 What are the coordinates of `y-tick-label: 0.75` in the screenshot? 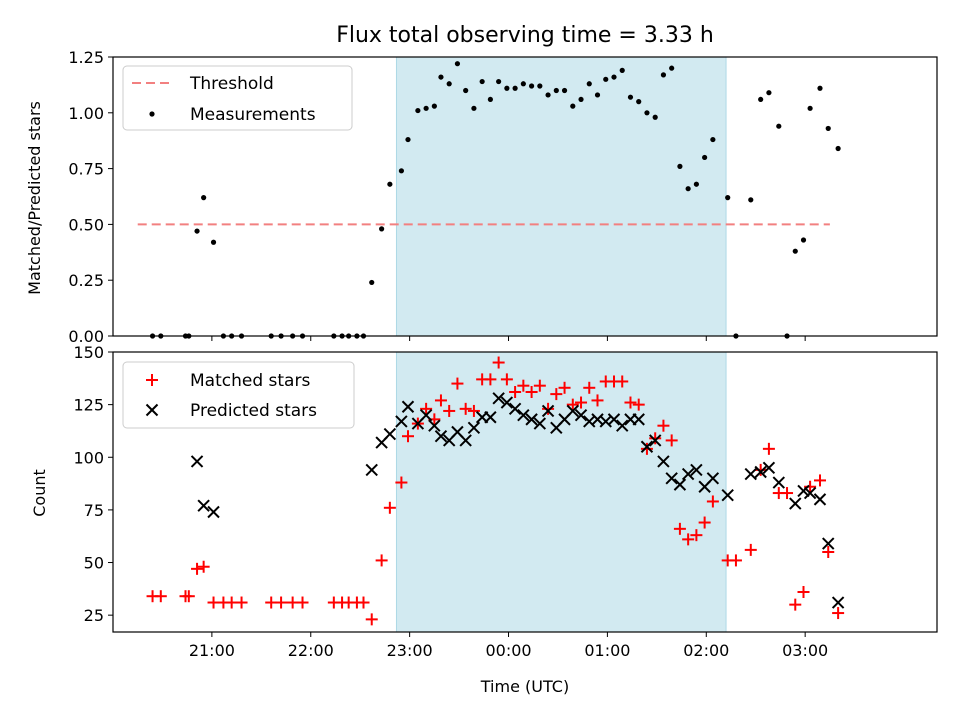 It's located at (86, 169).